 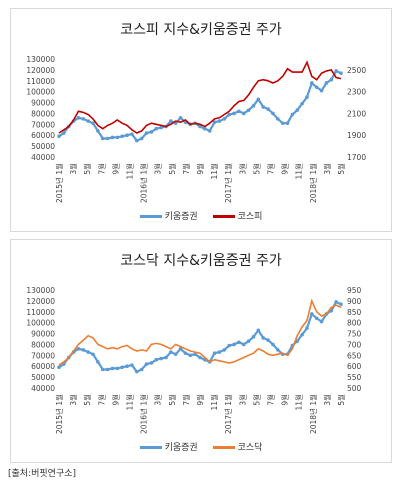 I want to click on y-right-tick-label: 750, so click(x=354, y=334).